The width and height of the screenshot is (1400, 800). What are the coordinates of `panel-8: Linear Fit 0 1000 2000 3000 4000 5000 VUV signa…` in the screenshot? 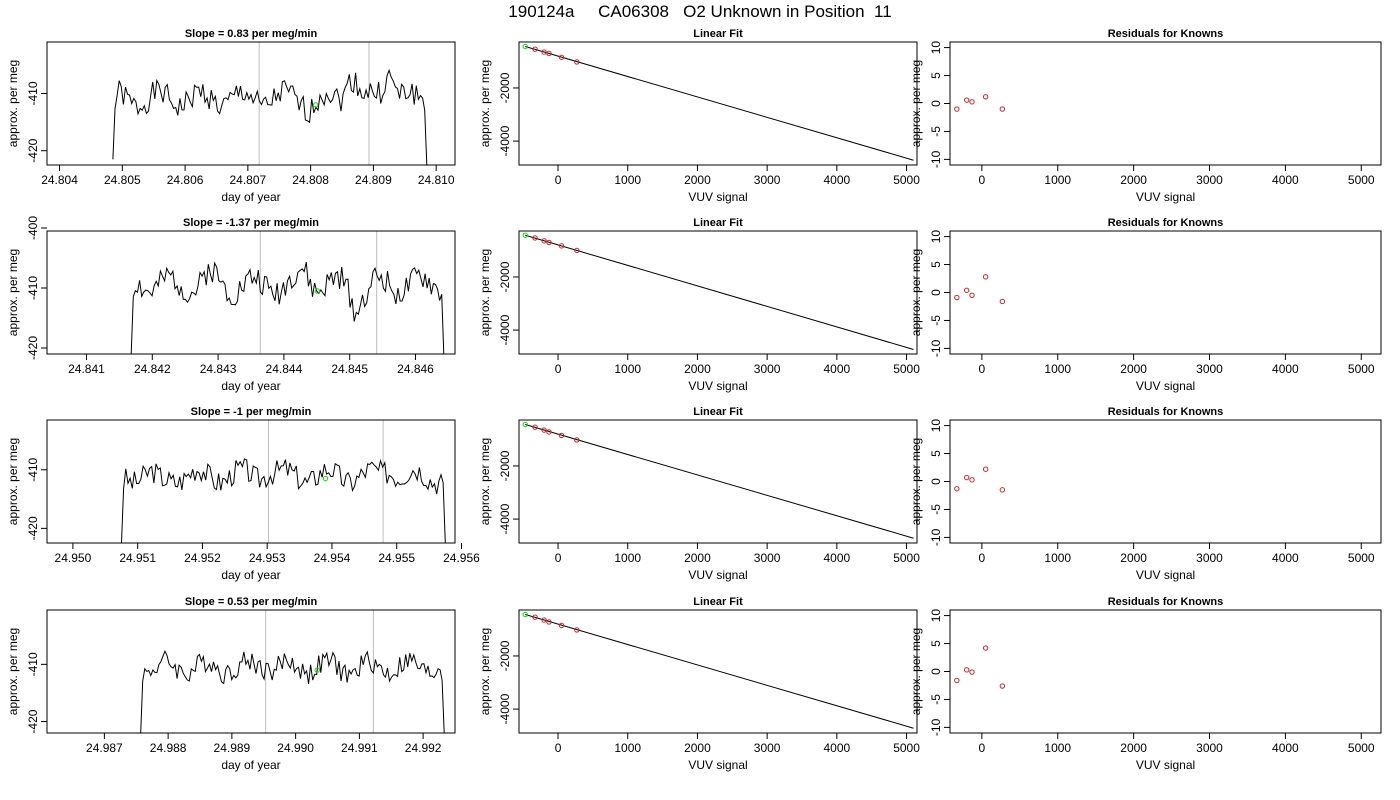 It's located at (699, 684).